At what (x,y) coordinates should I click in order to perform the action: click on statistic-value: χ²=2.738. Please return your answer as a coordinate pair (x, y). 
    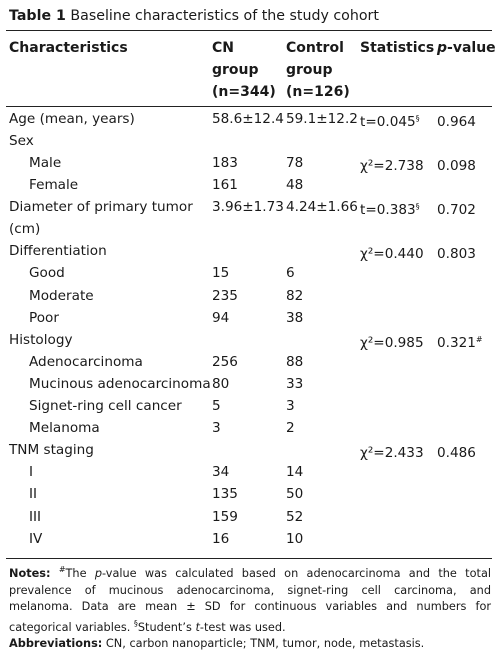
    Looking at the image, I should click on (392, 166).